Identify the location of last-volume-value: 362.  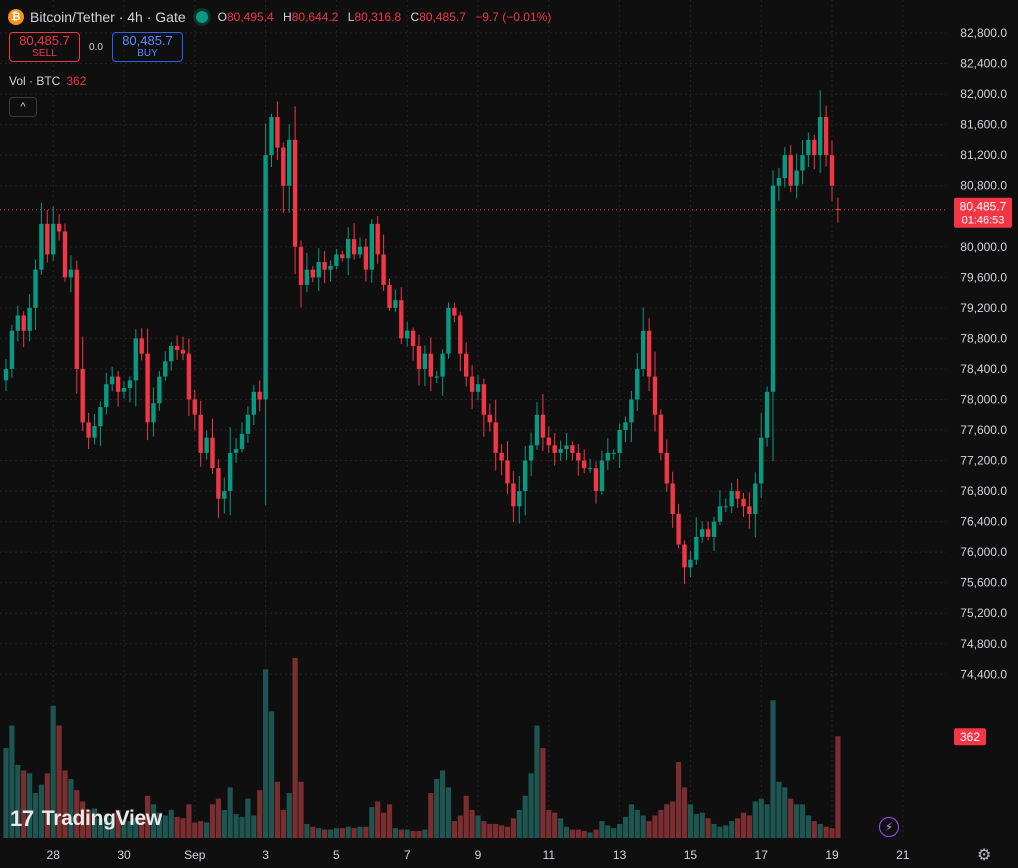
(970, 737).